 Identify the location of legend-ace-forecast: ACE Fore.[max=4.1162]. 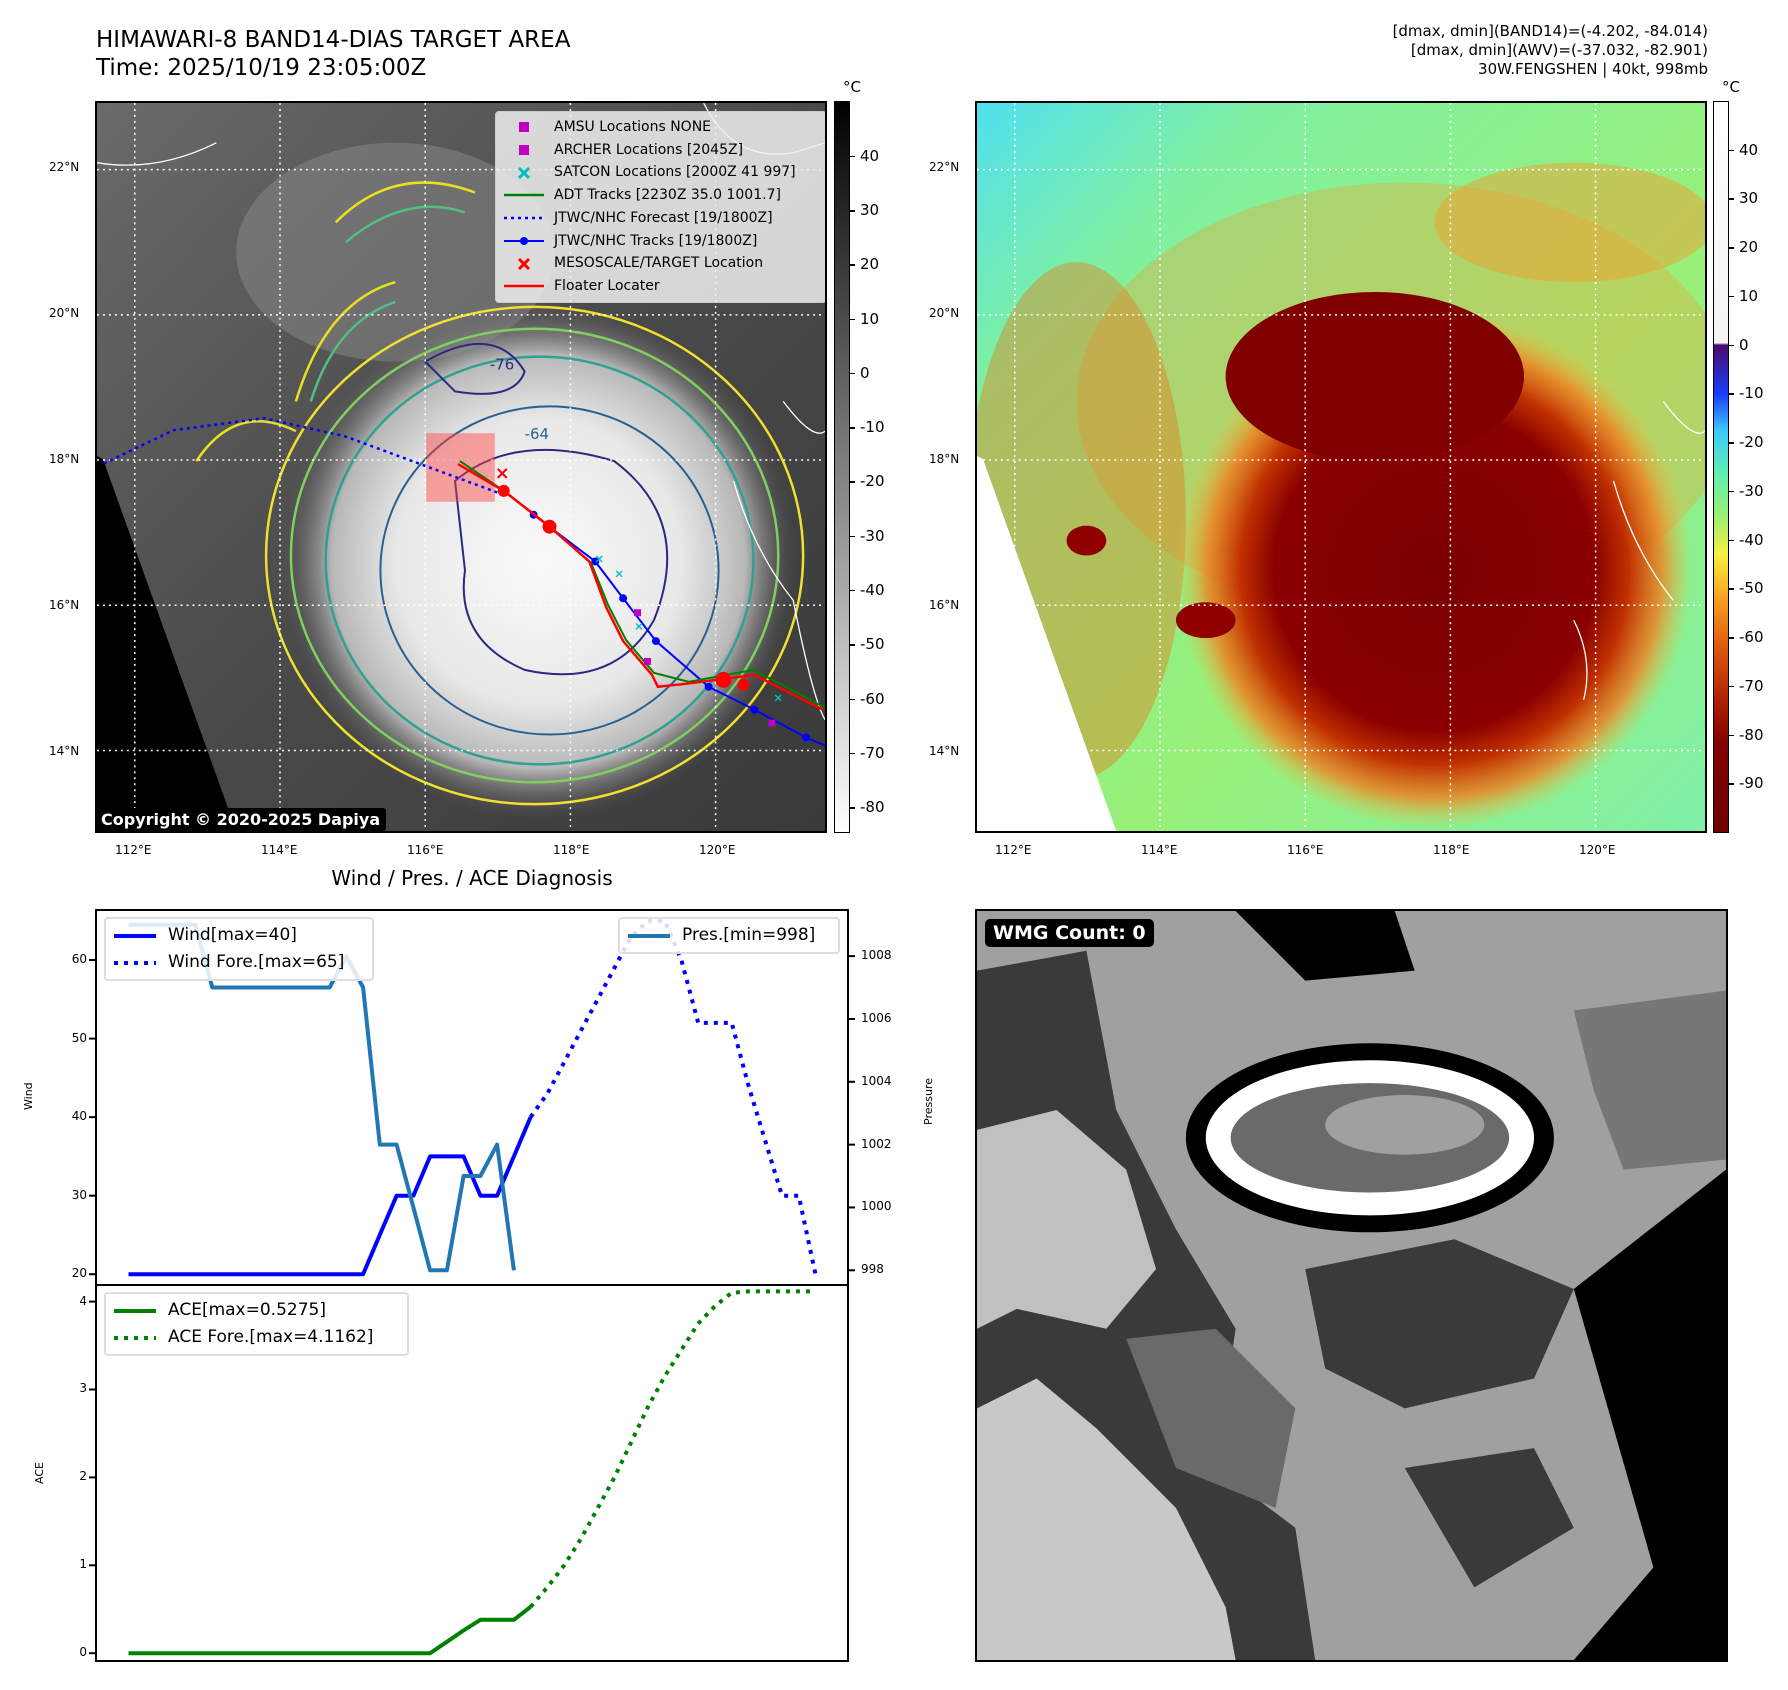
(271, 1337).